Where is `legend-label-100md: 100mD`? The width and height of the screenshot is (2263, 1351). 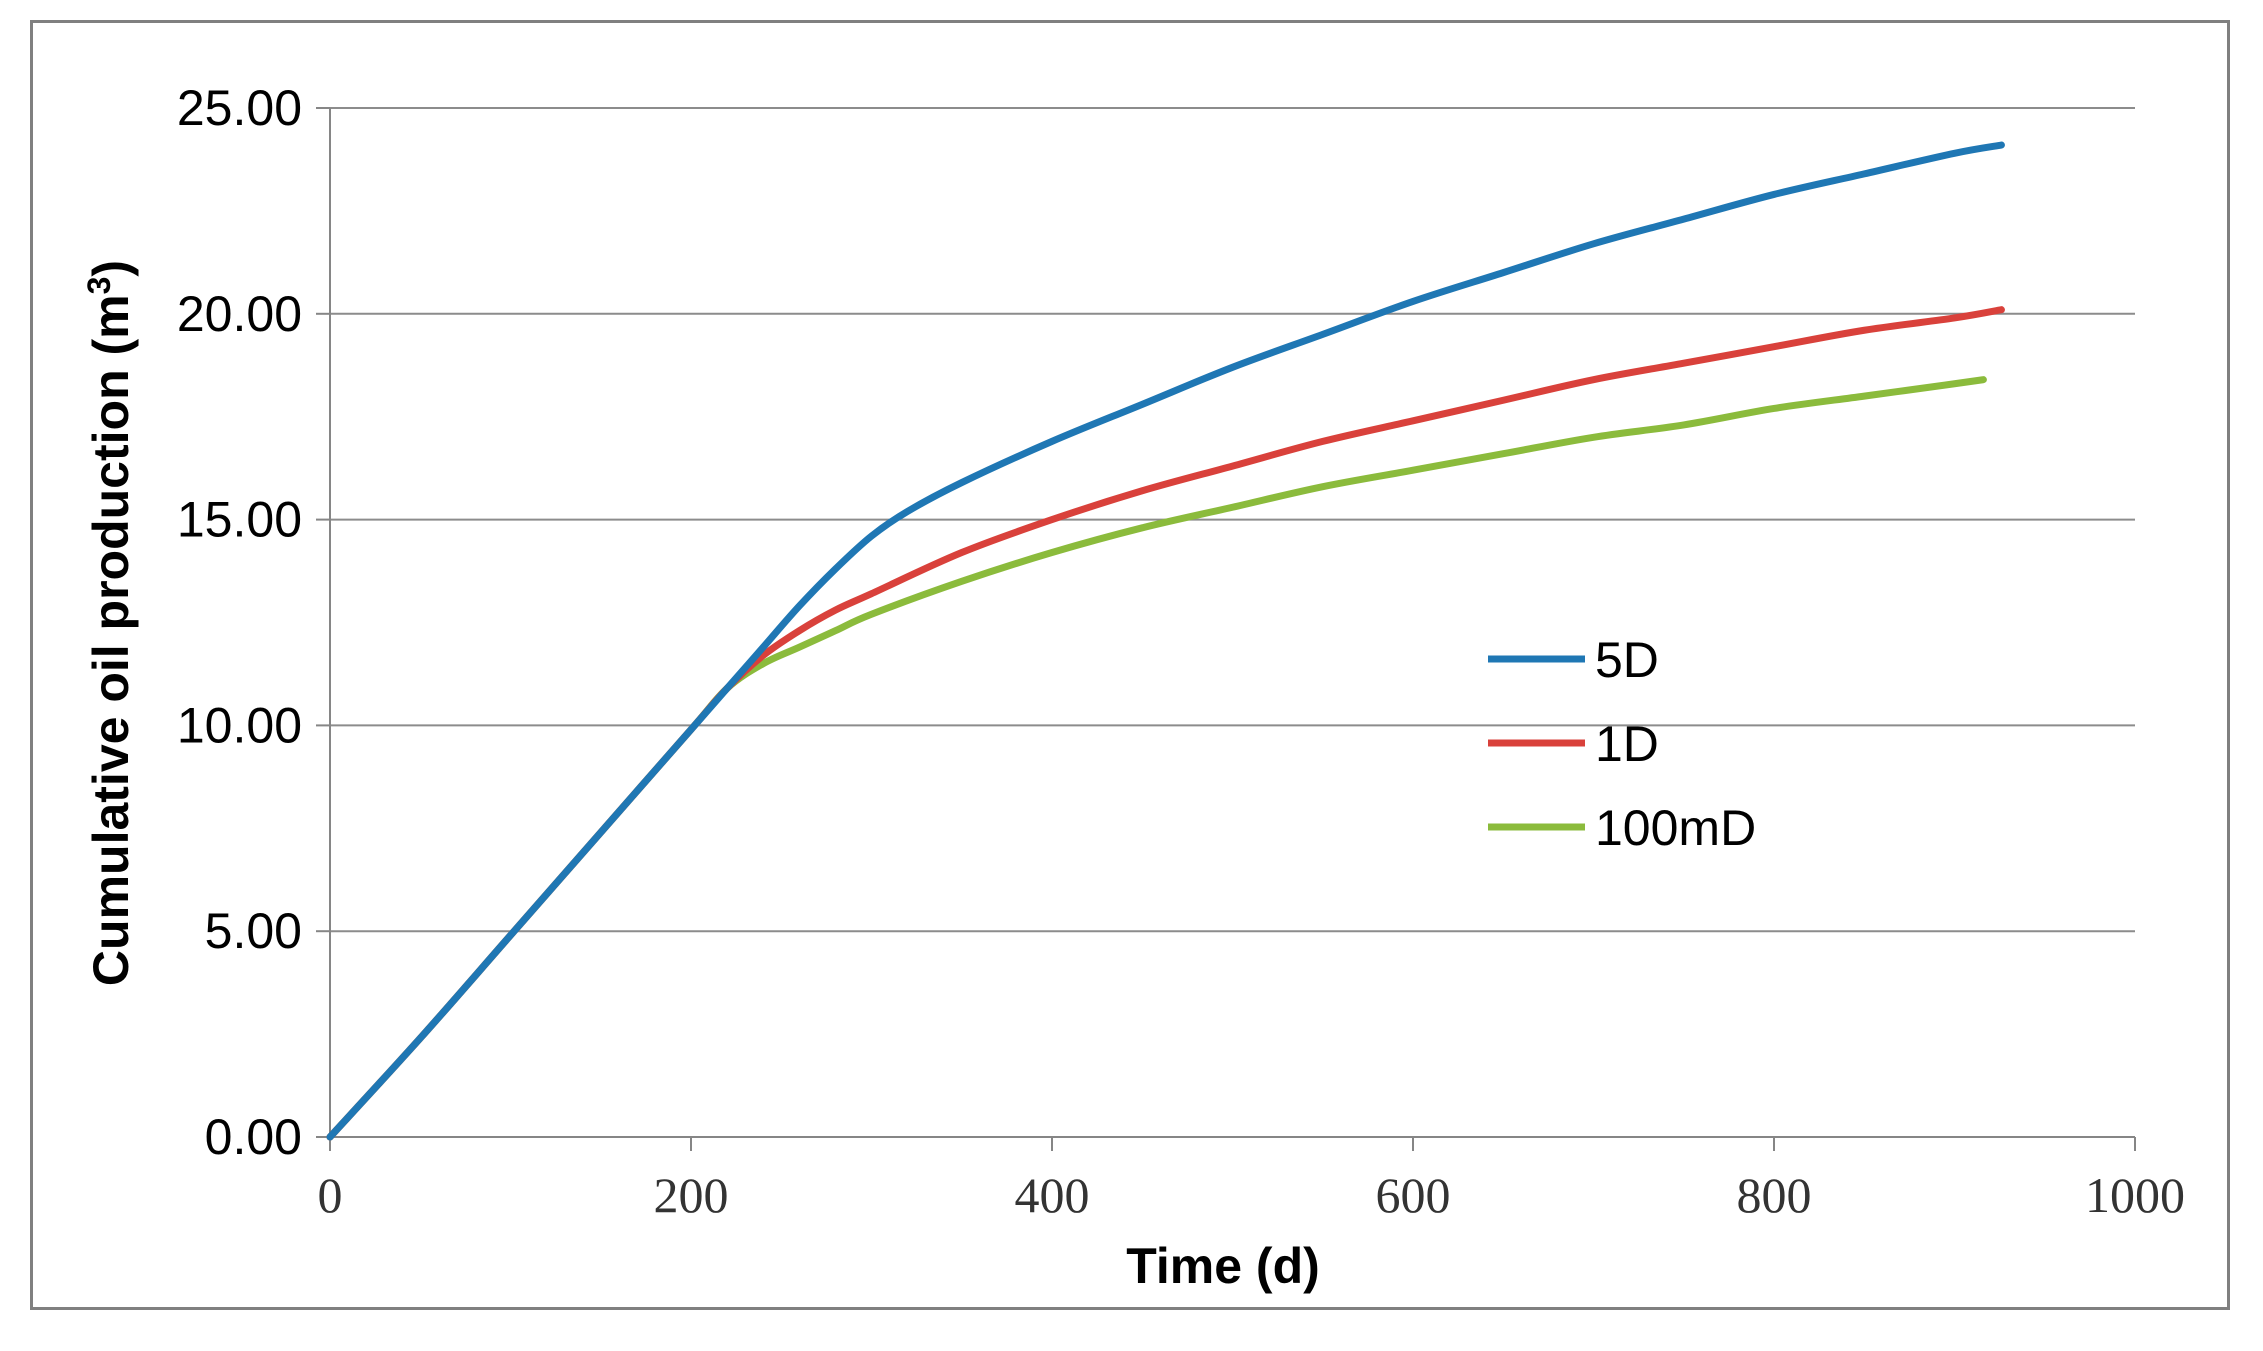 legend-label-100md: 100mD is located at coordinates (1675, 828).